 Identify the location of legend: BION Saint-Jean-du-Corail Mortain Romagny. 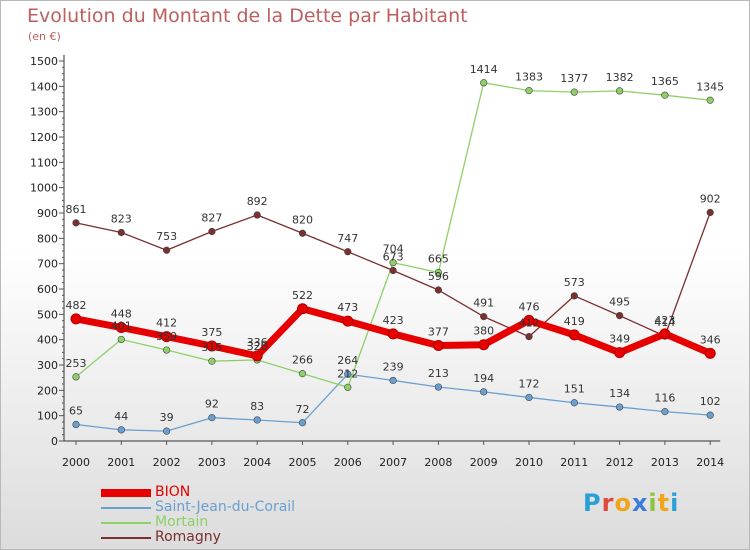
(231, 515).